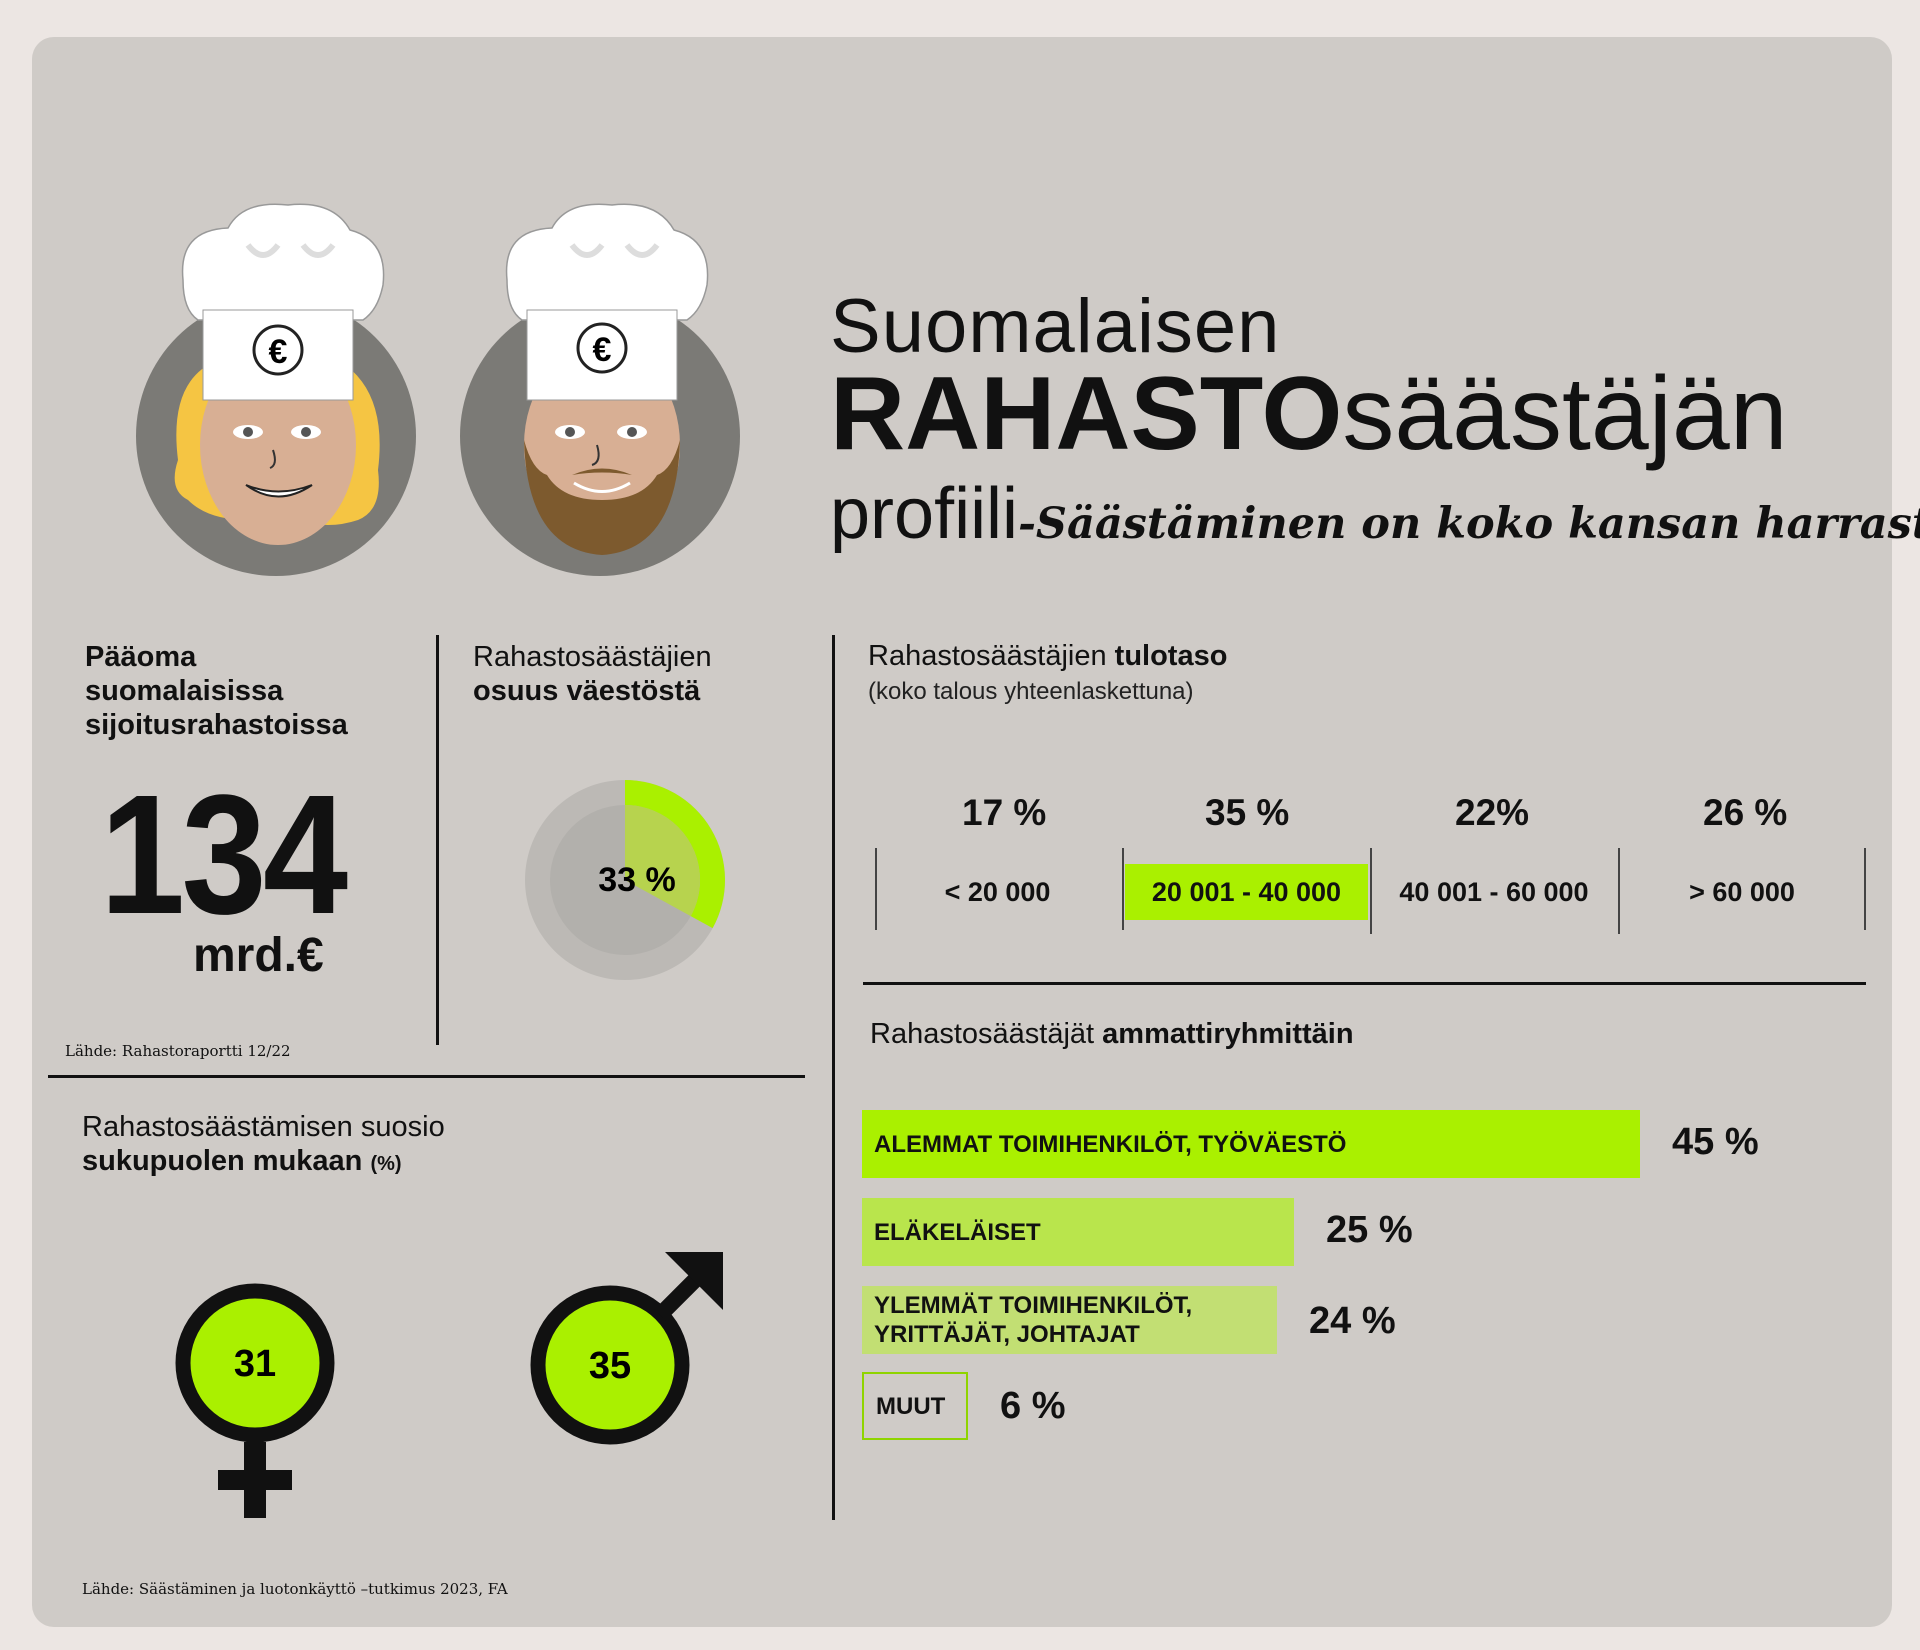 The image size is (1920, 1650). I want to click on divider-right-horizontal, so click(1364, 983).